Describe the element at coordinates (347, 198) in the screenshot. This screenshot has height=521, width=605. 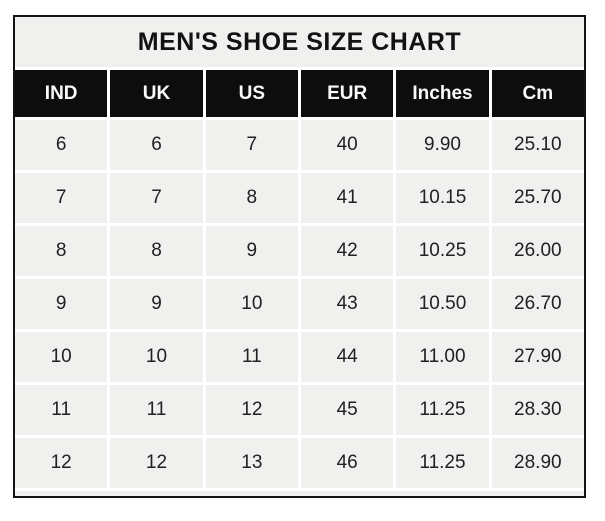
I see `table-cell: 41` at that location.